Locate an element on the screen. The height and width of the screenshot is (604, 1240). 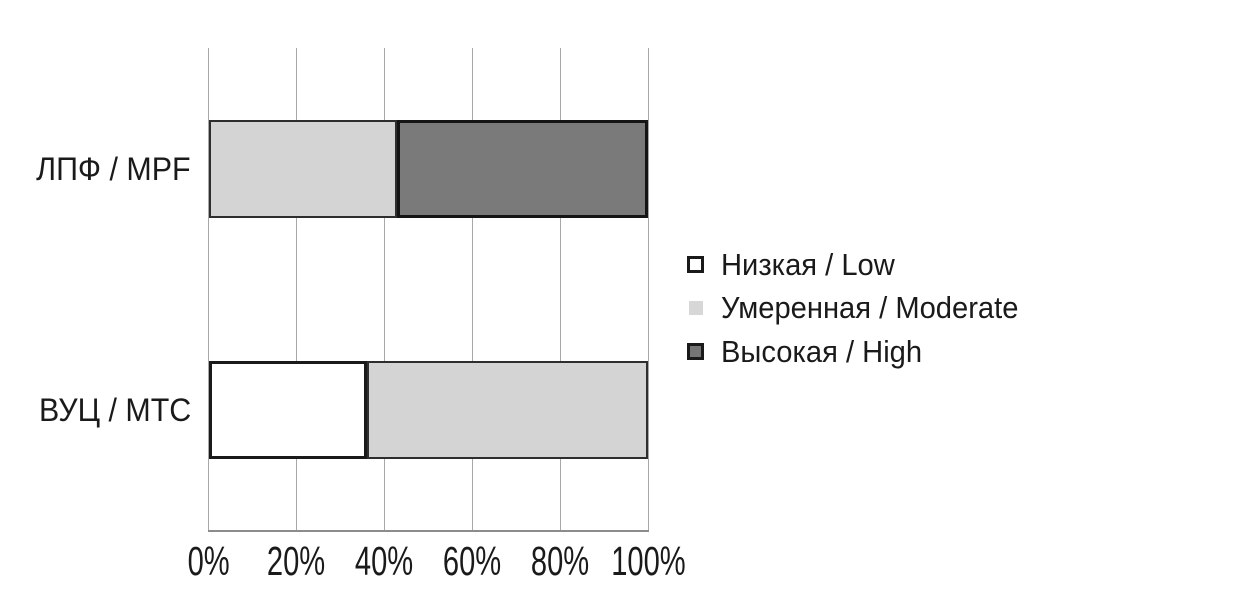
legend-item-low: Низкая / Low is located at coordinates (862, 265).